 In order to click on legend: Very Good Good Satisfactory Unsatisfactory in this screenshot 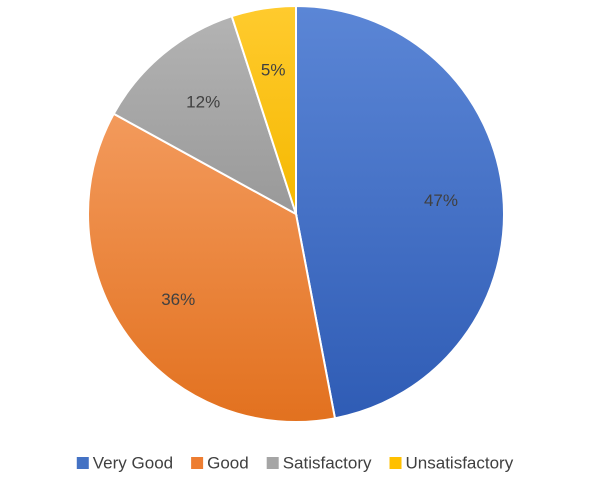, I will do `click(295, 463)`.